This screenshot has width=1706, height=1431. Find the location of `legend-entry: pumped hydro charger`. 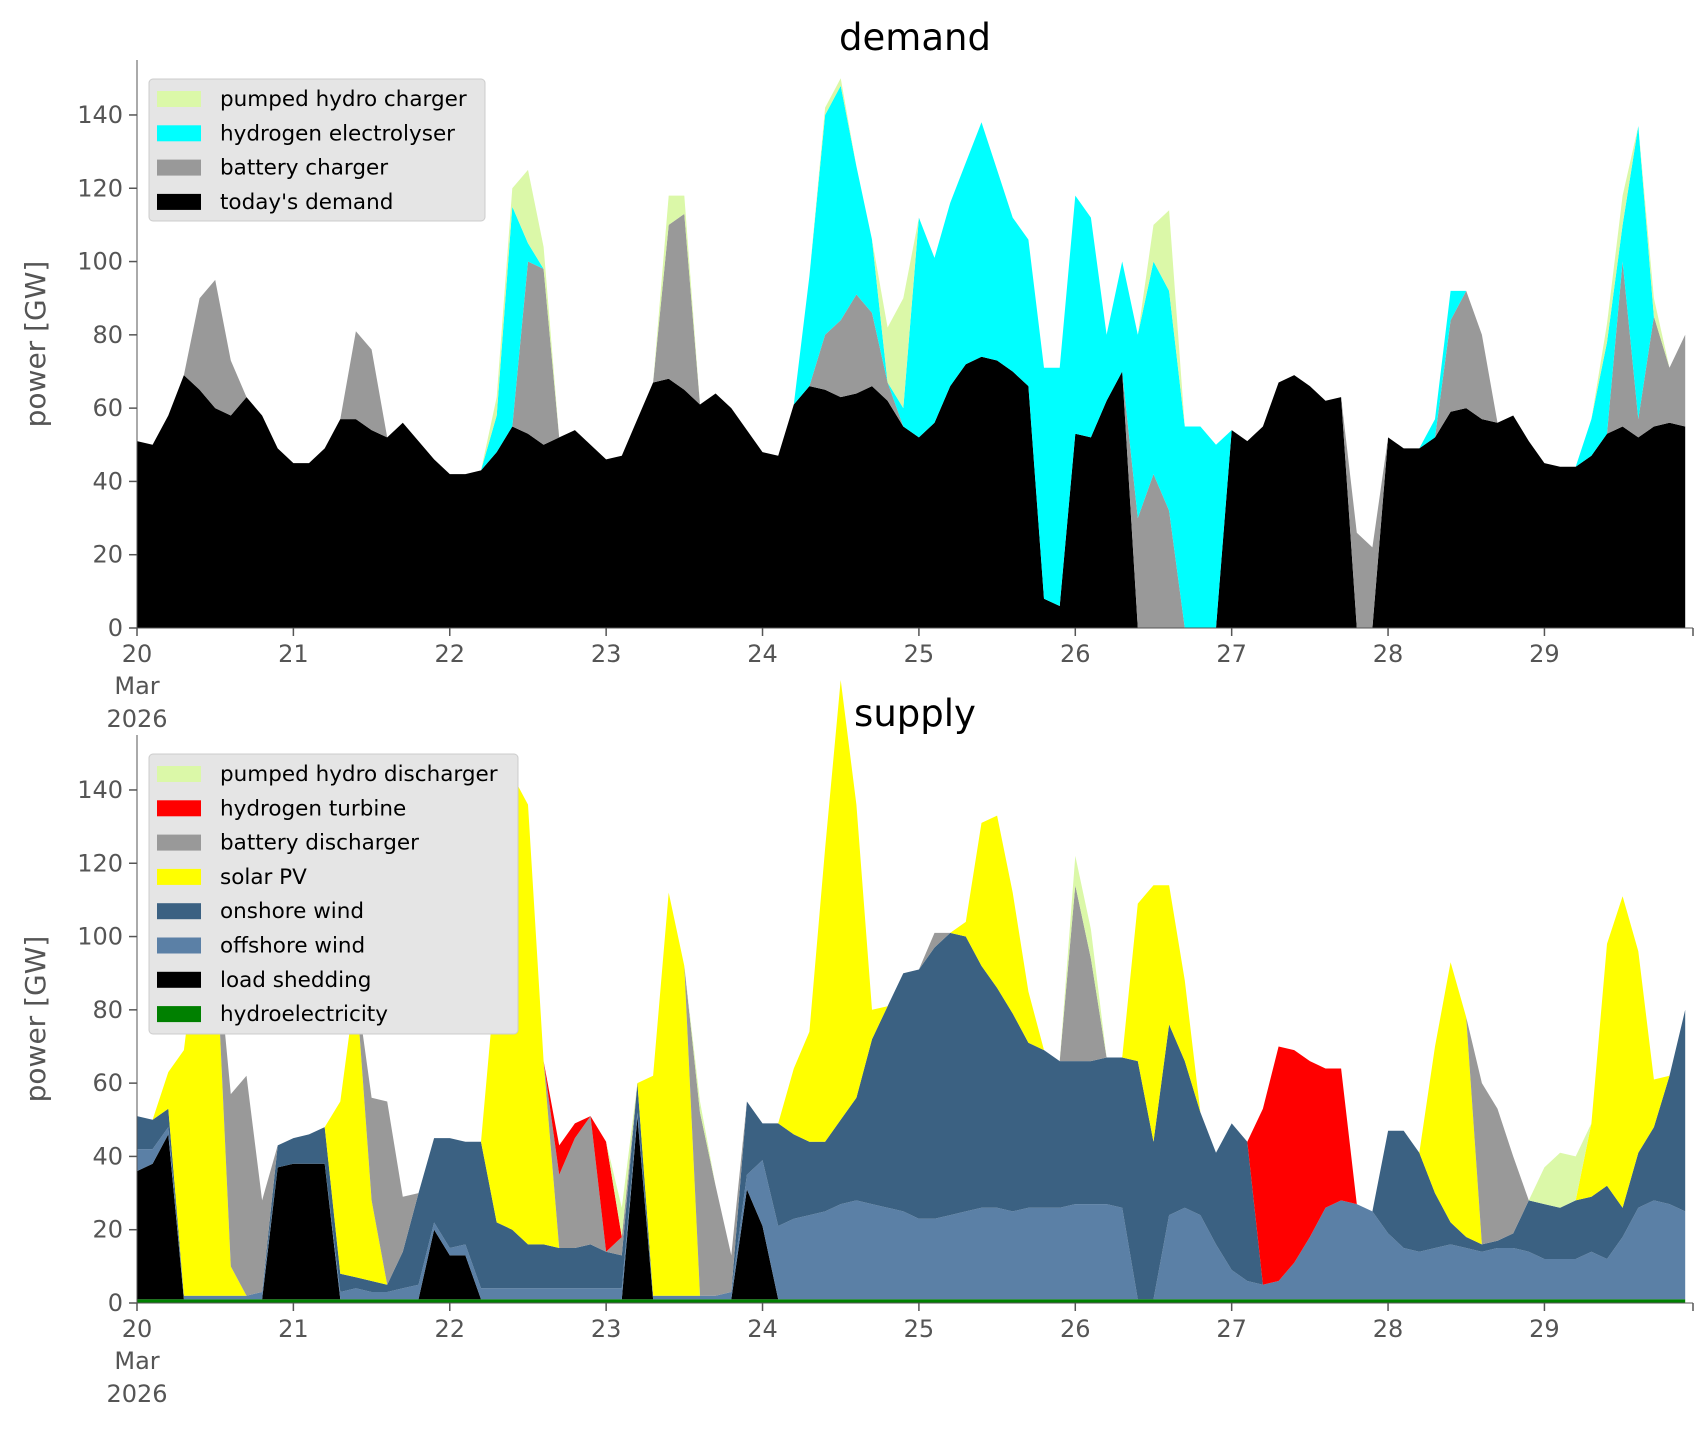

legend-entry: pumped hydro charger is located at coordinates (343, 99).